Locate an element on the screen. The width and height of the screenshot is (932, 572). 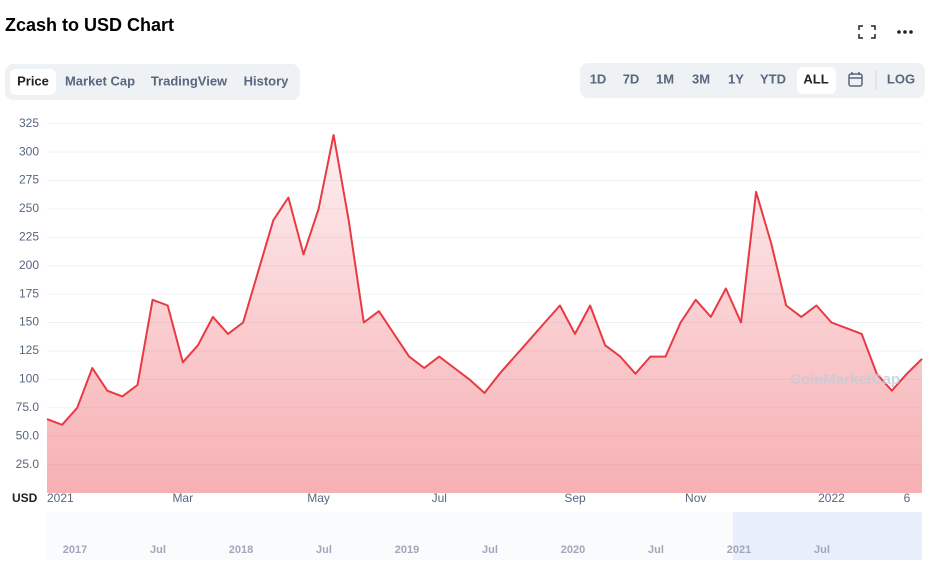
y-tick-label: 250 is located at coordinates (29, 208).